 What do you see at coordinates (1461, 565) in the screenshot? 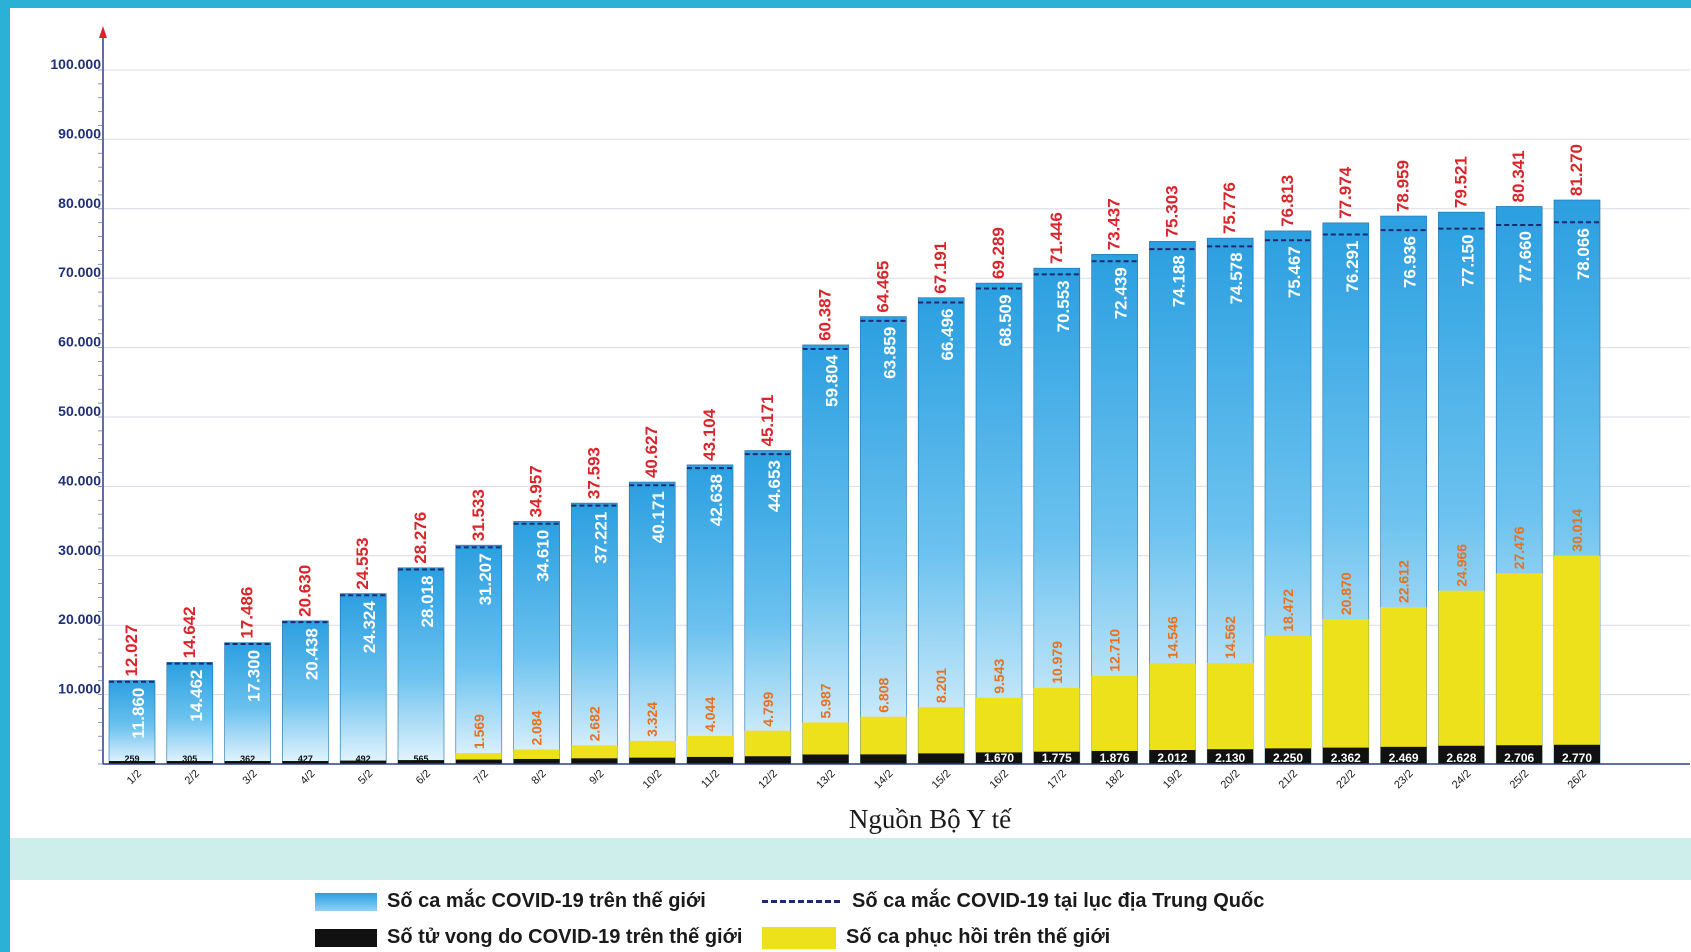
I see `recovered-value-label: 24.966` at bounding box center [1461, 565].